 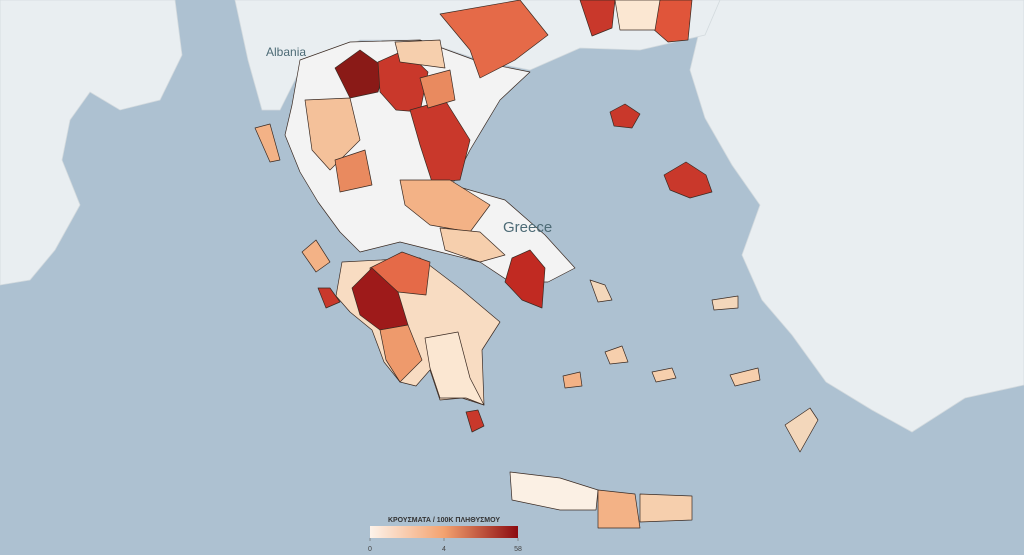 I want to click on legend-tick-label: 58, so click(x=518, y=549).